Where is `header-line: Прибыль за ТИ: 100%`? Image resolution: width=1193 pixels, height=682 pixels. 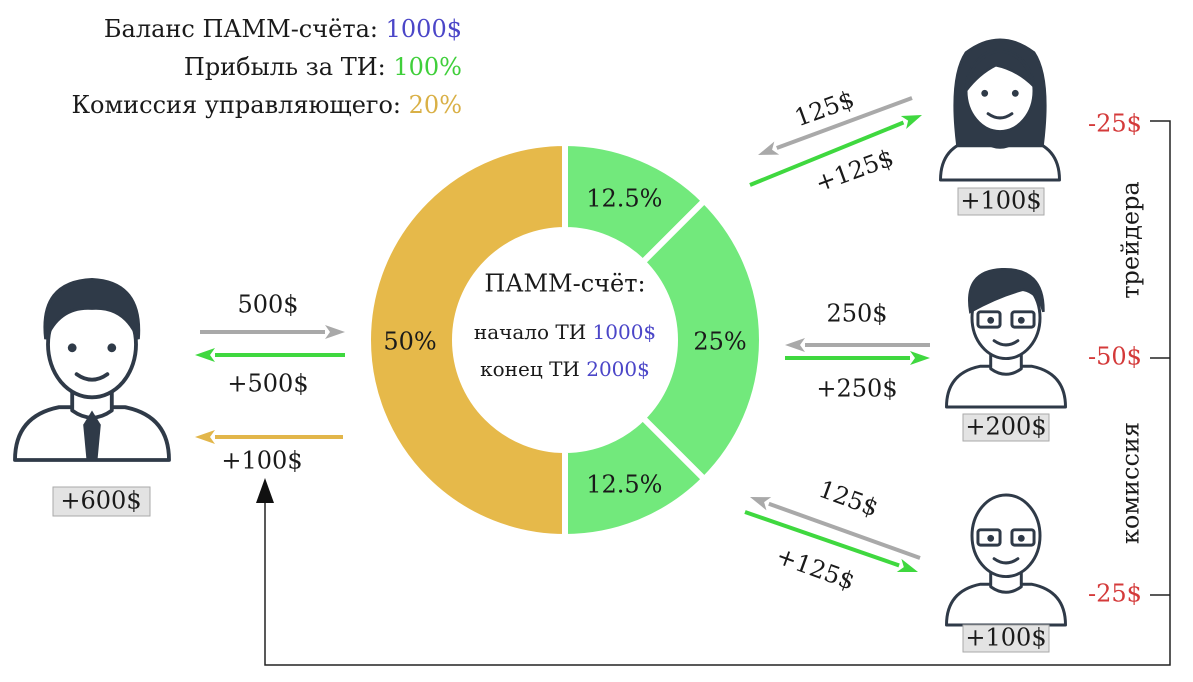
header-line: Прибыль за ТИ: 100% is located at coordinates (323, 67).